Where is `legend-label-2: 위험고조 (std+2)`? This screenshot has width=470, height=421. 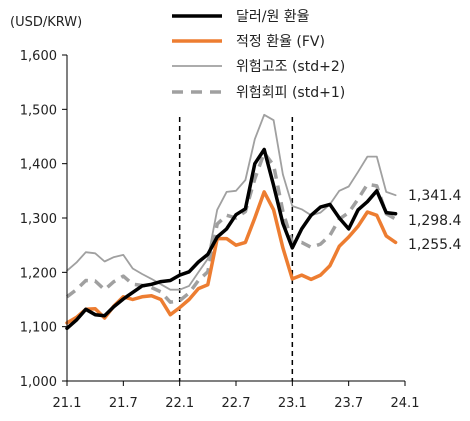
legend-label-2: 위험고조 (std+2) is located at coordinates (290, 67).